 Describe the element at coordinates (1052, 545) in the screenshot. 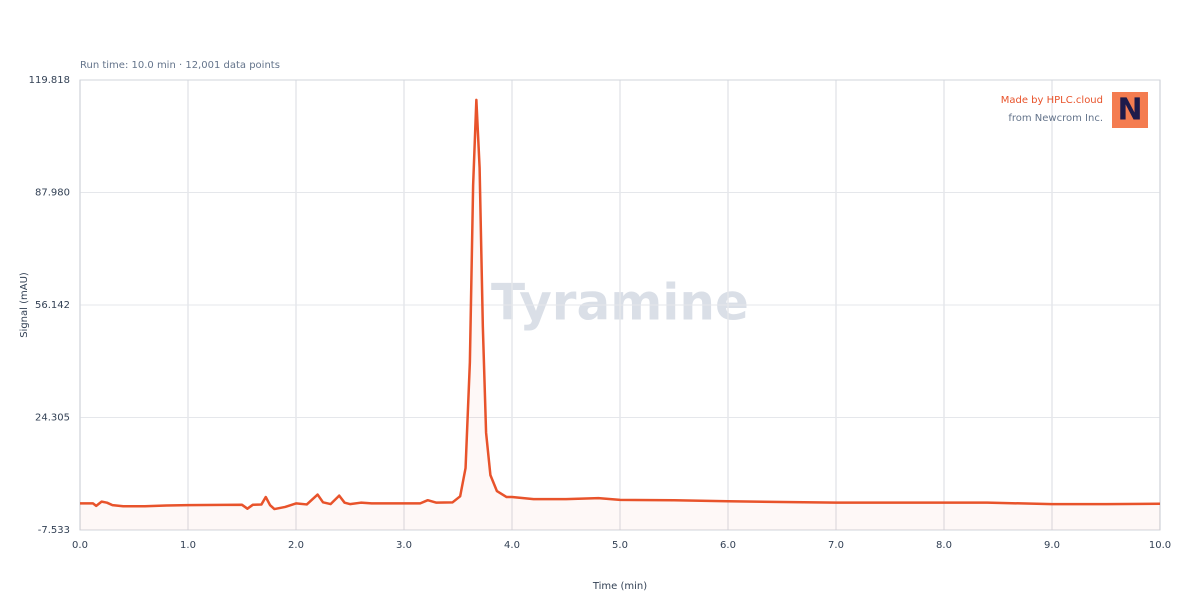

I see `x-tick-label: 9.0` at that location.